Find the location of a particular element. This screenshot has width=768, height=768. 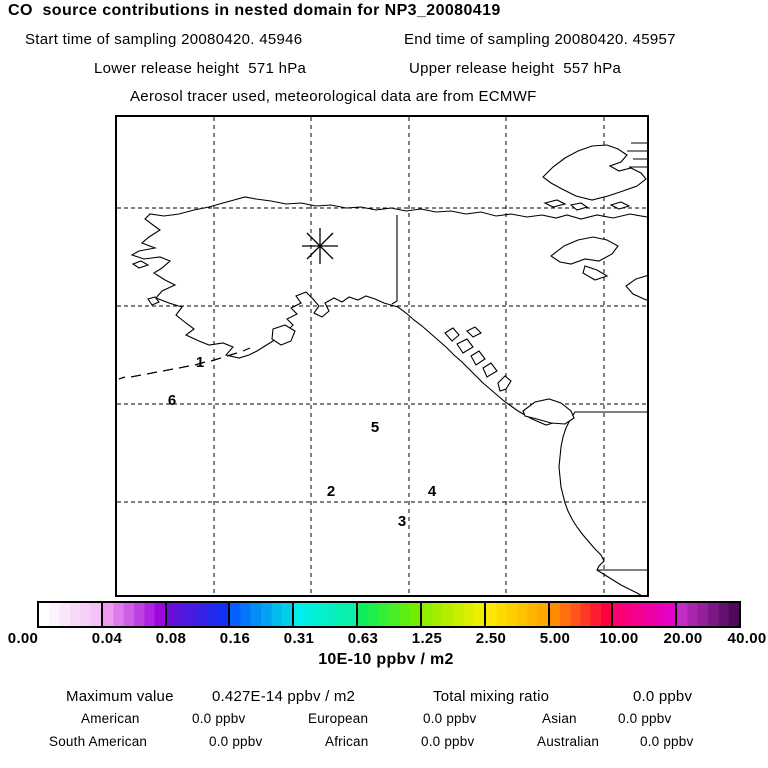

region-name-asian: Asian is located at coordinates (559, 718).